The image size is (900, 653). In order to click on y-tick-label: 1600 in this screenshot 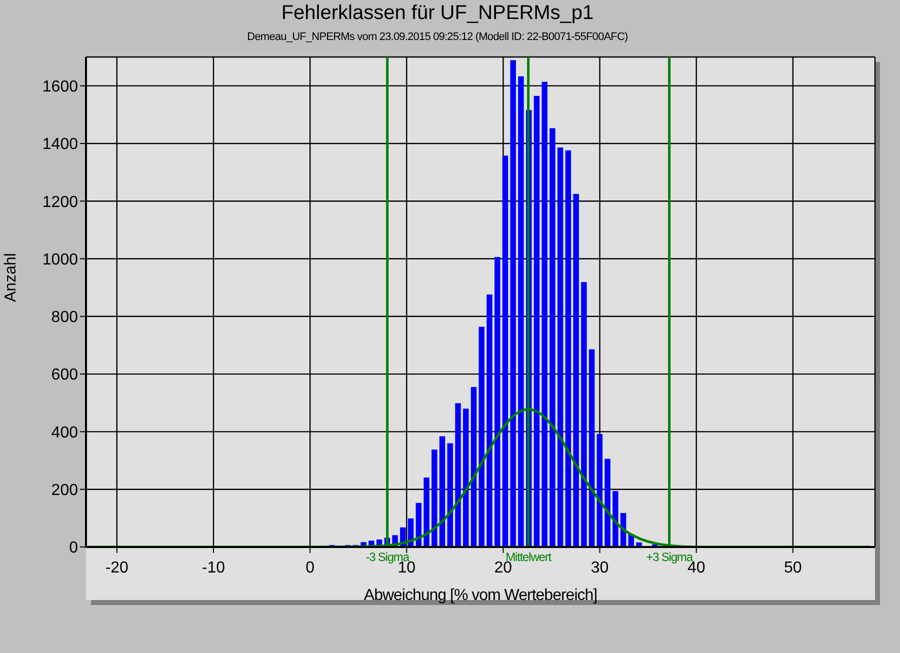, I will do `click(60, 87)`.